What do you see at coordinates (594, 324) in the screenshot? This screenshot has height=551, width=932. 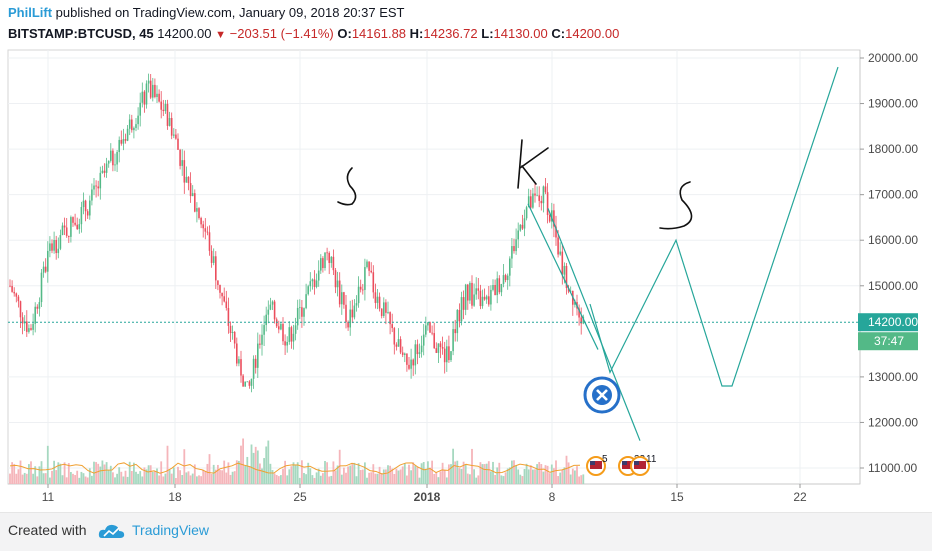 I see `channel-line-lower` at bounding box center [594, 324].